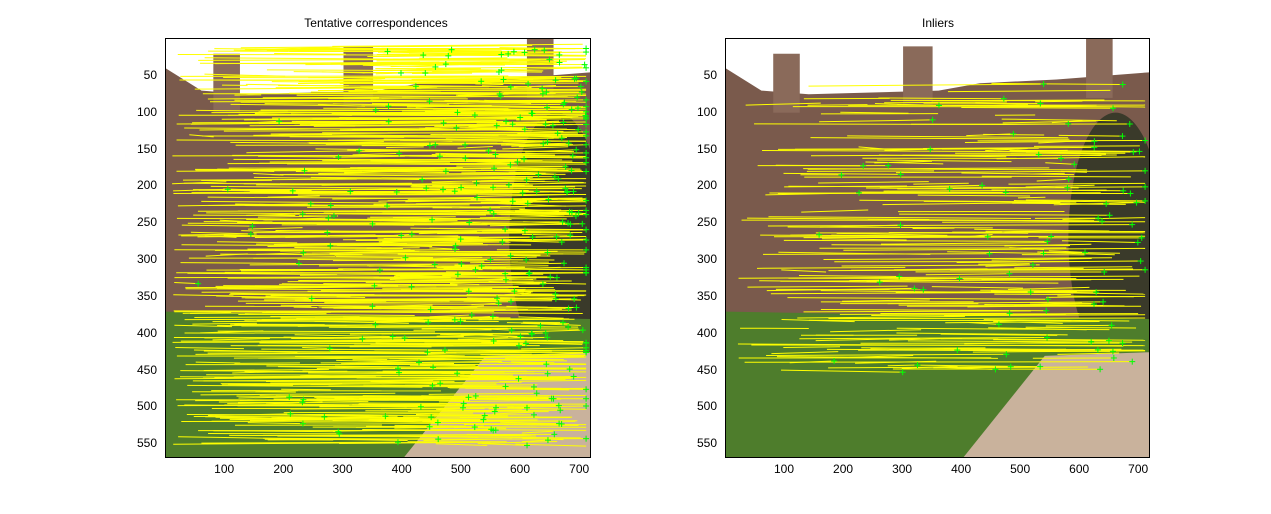 The height and width of the screenshot is (514, 1271). Describe the element at coordinates (1079, 469) in the screenshot. I see `x-tick-label: 600` at that location.